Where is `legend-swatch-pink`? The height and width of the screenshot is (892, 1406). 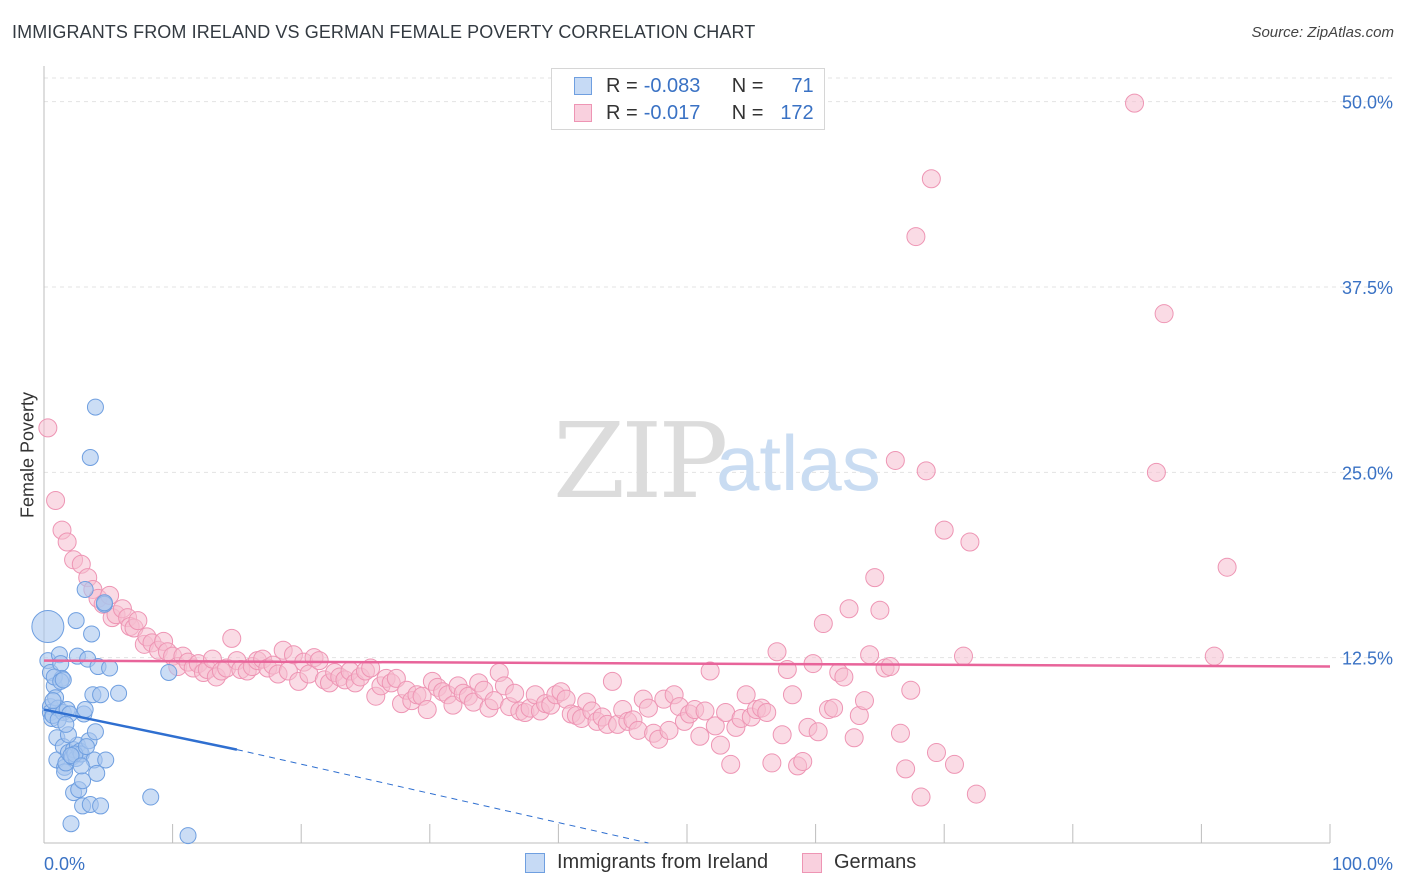
legend-swatch-pink is located at coordinates (583, 113).